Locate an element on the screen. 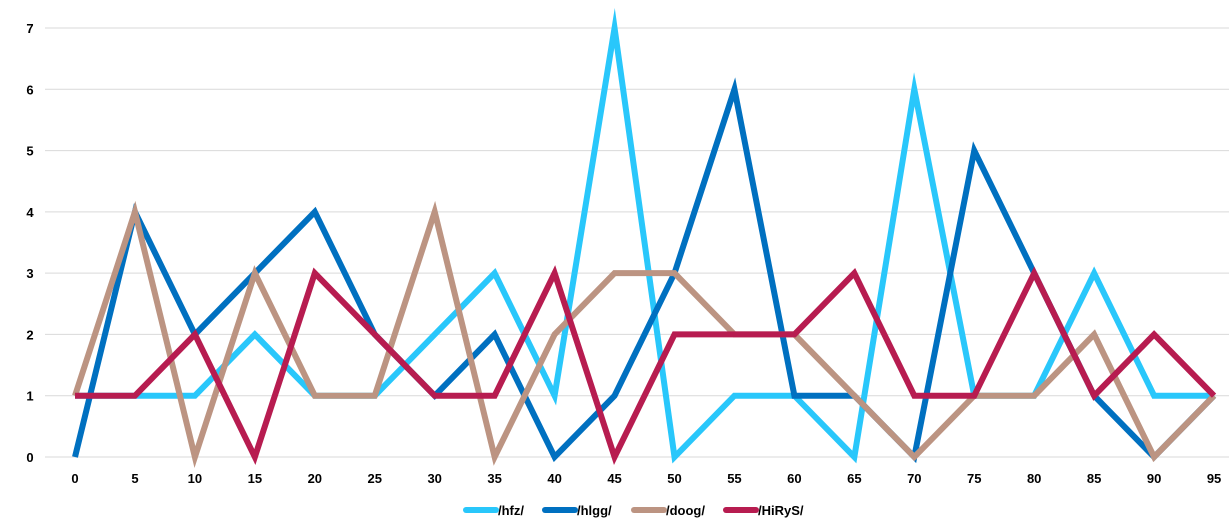 The height and width of the screenshot is (530, 1229). x-tick-label: 15 is located at coordinates (255, 478).